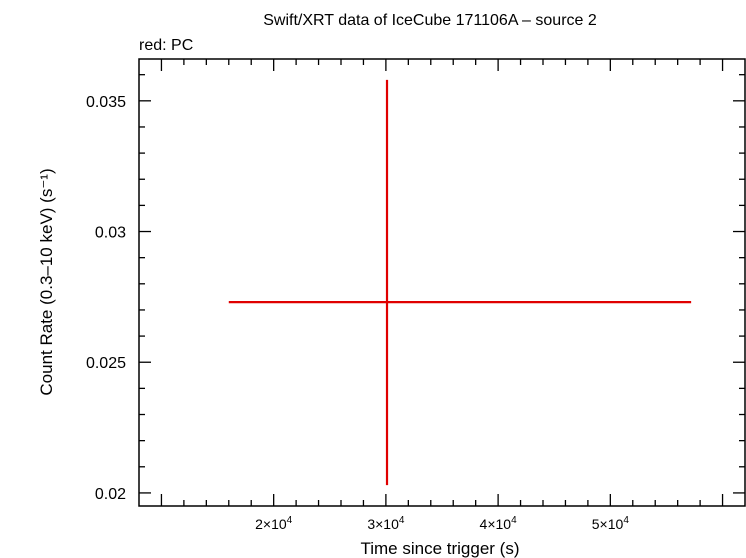  What do you see at coordinates (106, 102) in the screenshot?
I see `y-tick-label: 0.035` at bounding box center [106, 102].